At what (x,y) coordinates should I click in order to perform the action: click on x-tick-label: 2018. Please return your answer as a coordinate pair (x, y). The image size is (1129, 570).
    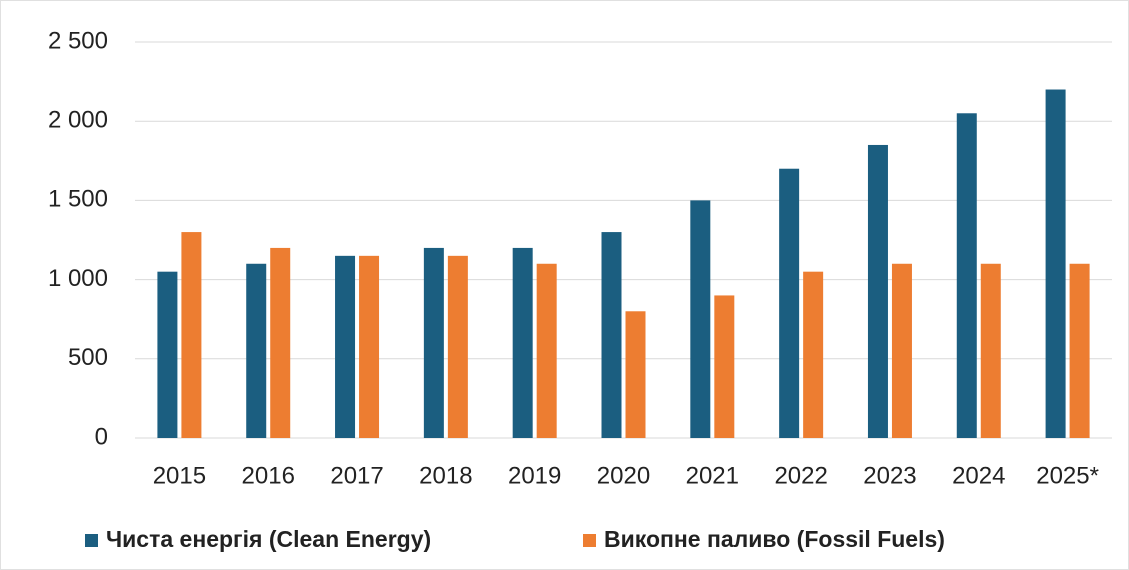
    Looking at the image, I should click on (445, 475).